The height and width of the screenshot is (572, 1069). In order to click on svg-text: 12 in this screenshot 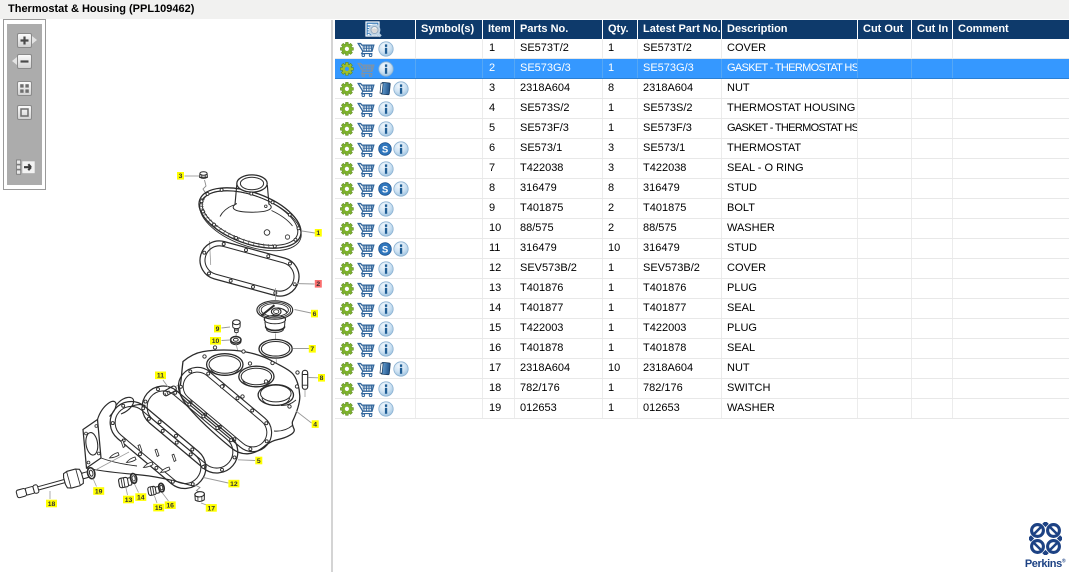, I will do `click(234, 484)`.